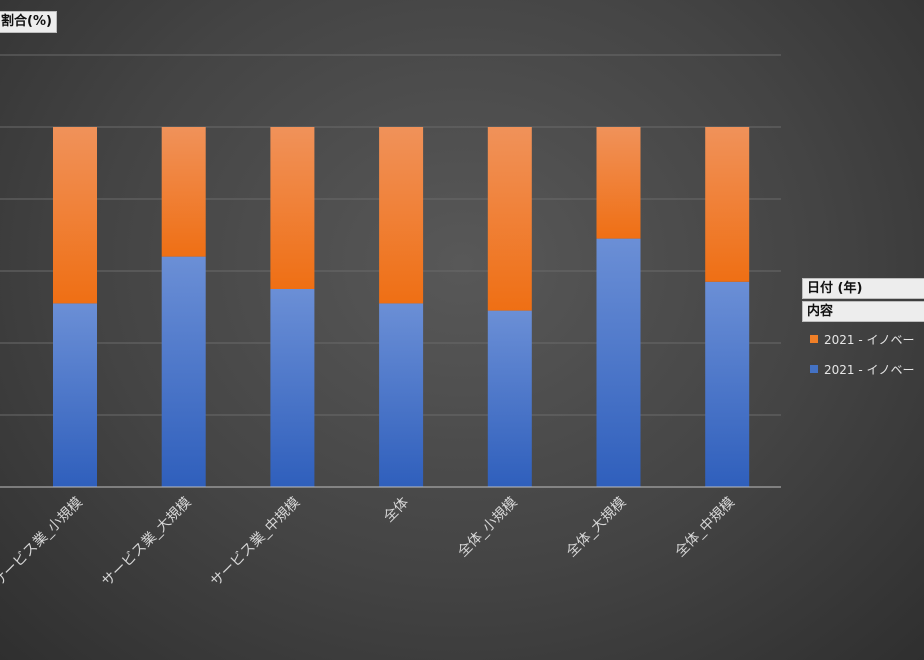 The width and height of the screenshot is (924, 660). I want to click on category-label: サービス業_大規模, so click(146, 542).